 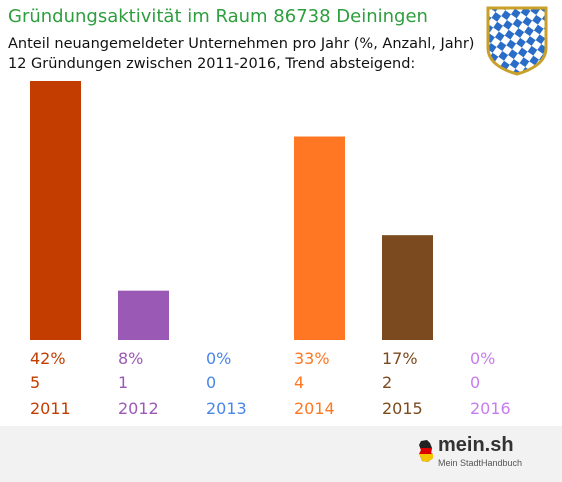 I want to click on count-label-2012: 1, so click(x=123, y=382).